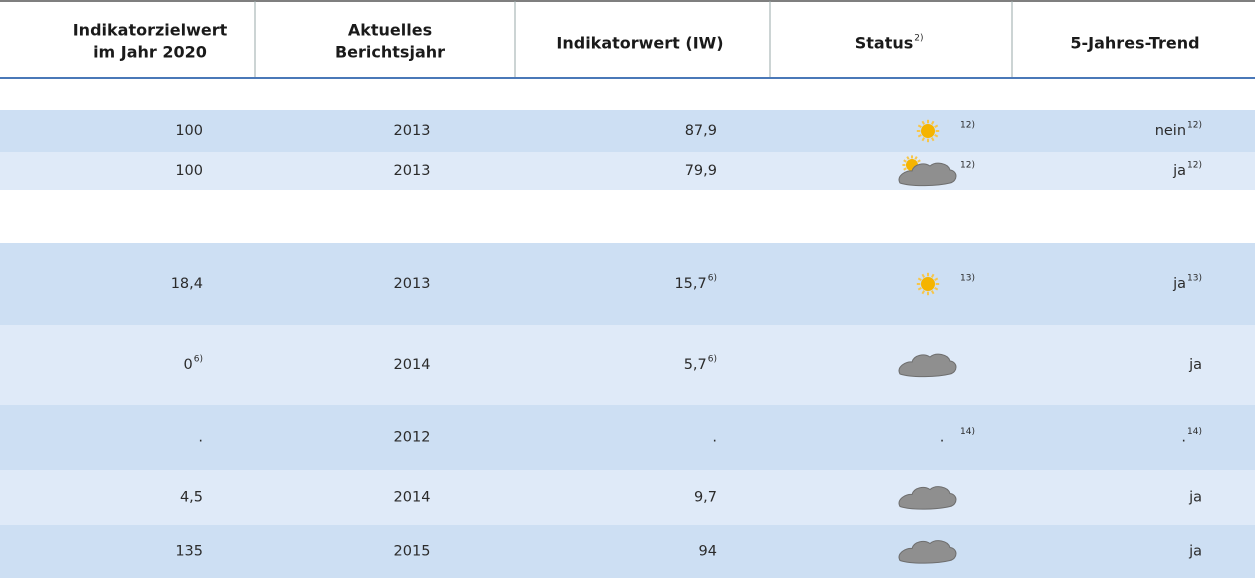 The height and width of the screenshot is (581, 1255). Describe the element at coordinates (701, 131) in the screenshot. I see `cell: 87,9` at that location.